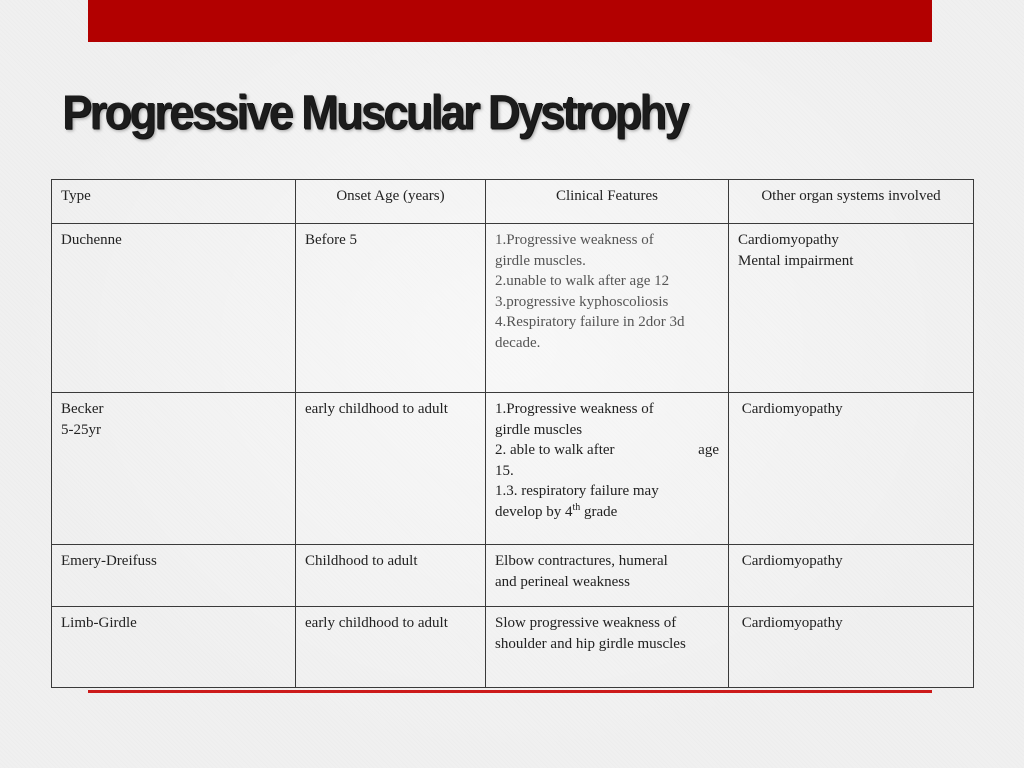 This screenshot has height=768, width=1024. What do you see at coordinates (562, 581) in the screenshot?
I see `feature-line: and perineal weakness` at bounding box center [562, 581].